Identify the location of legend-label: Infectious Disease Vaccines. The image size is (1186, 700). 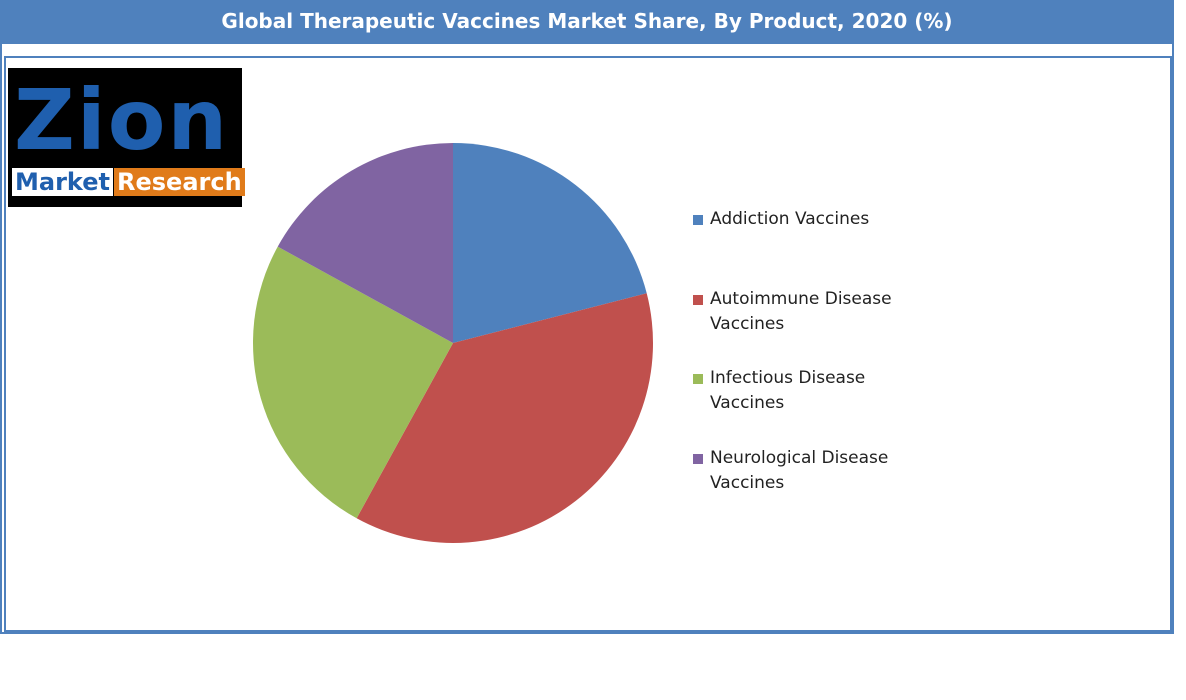
(788, 390).